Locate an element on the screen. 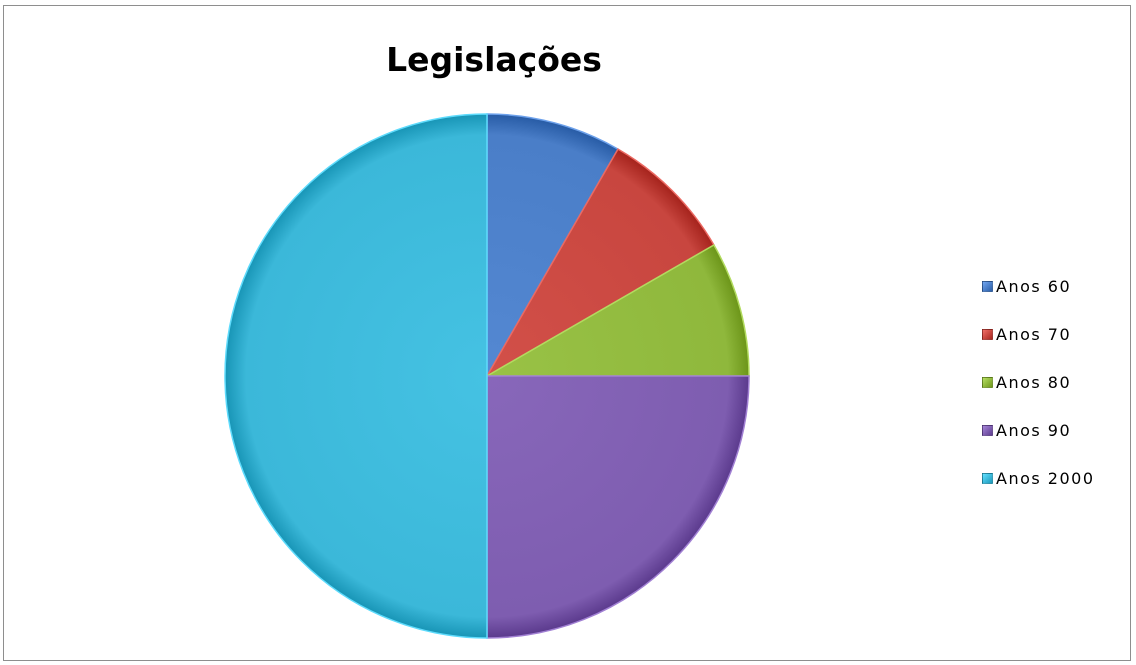 This screenshot has width=1136, height=665. legend-item: Anos 70 is located at coordinates (1052, 334).